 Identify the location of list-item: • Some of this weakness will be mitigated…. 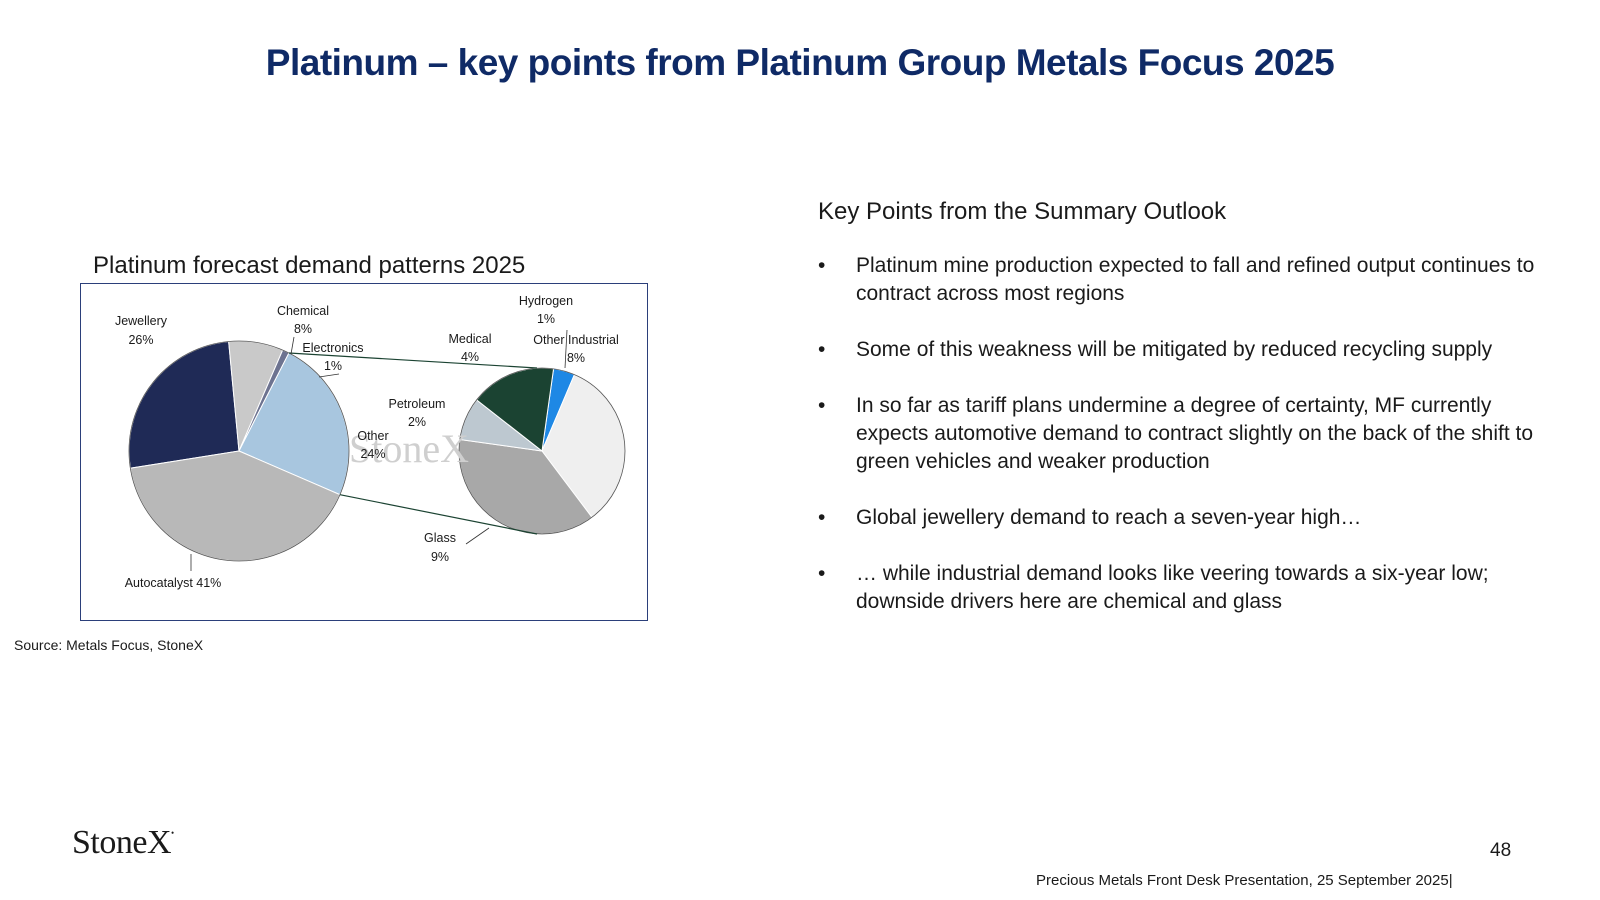
(1178, 350).